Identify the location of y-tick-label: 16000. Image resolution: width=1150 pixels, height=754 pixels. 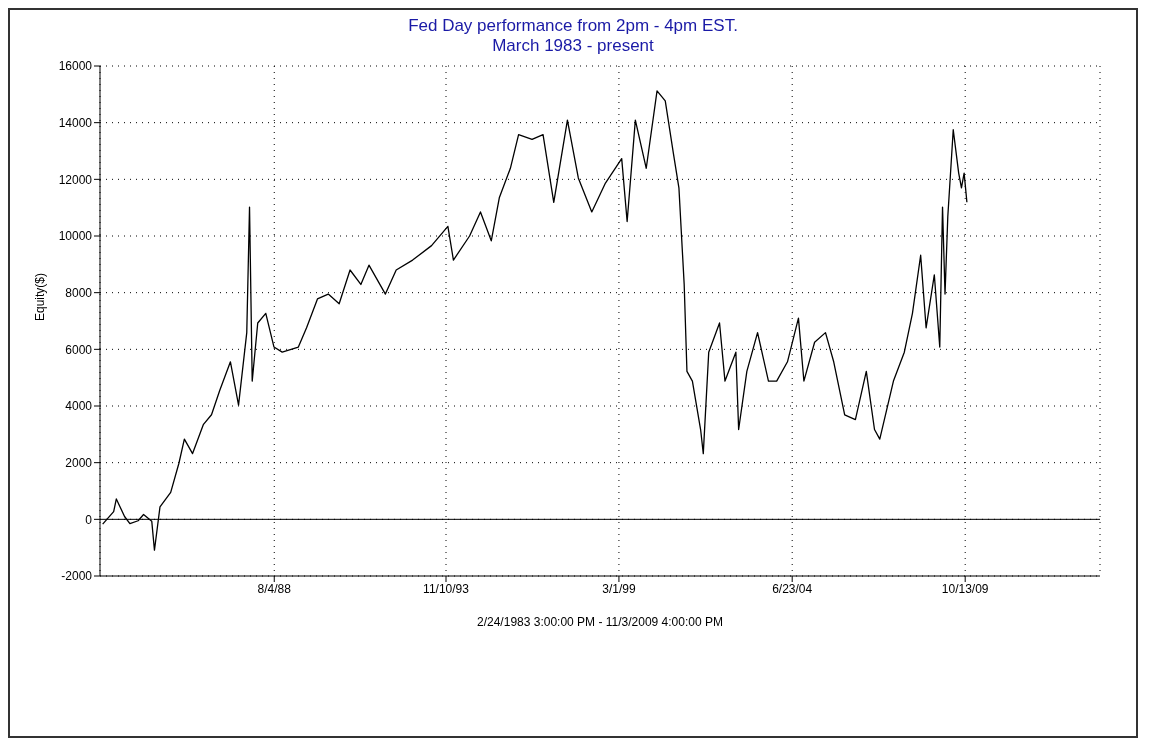
(75, 66).